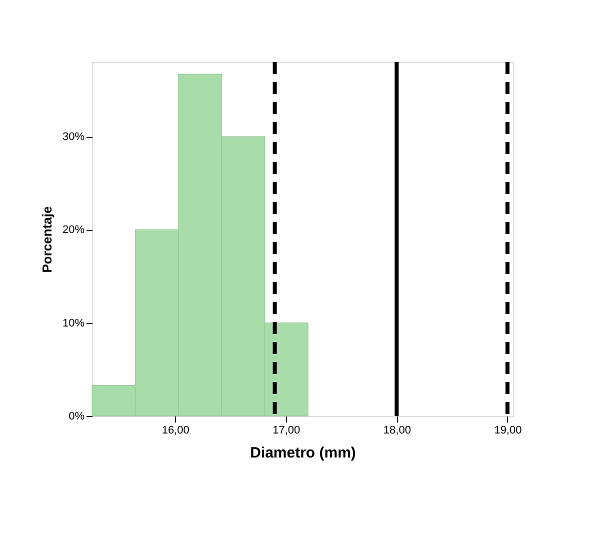  Describe the element at coordinates (286, 430) in the screenshot. I see `x-tick-label: 17,00` at that location.